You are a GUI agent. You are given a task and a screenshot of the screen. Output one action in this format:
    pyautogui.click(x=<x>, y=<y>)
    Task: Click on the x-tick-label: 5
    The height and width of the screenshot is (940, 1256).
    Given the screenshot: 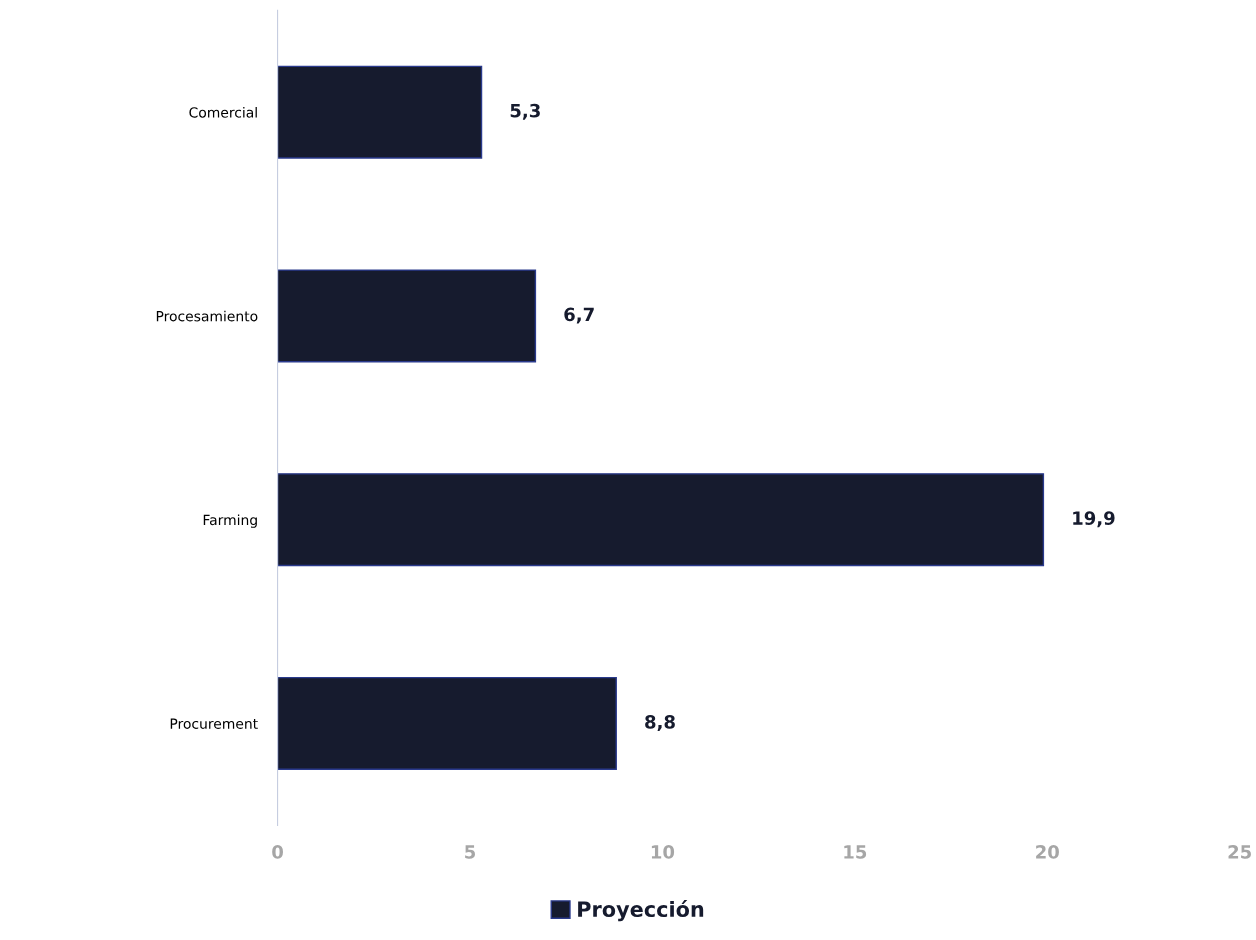 What is the action you would take?
    pyautogui.click(x=470, y=852)
    